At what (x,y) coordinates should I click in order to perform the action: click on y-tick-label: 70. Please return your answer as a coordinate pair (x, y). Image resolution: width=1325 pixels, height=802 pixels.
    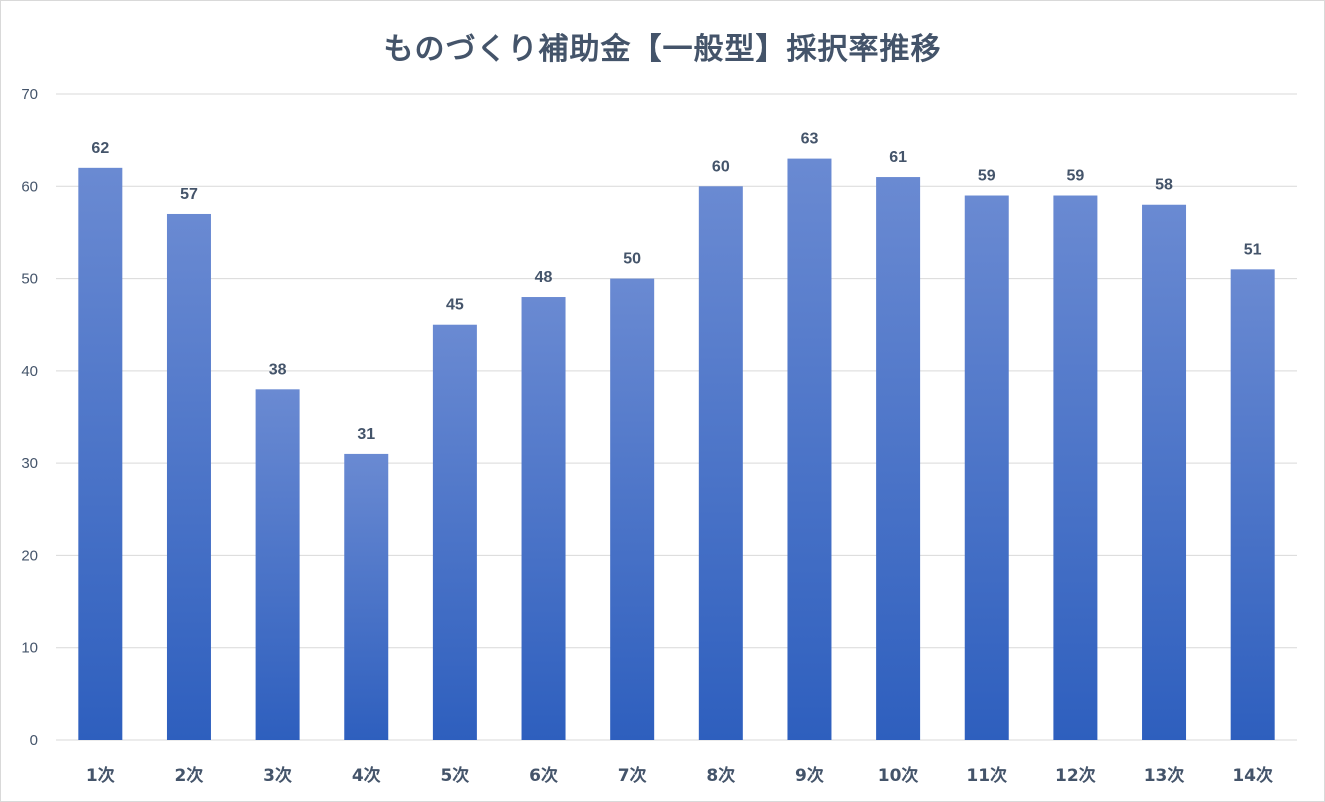
    Looking at the image, I should click on (29, 94).